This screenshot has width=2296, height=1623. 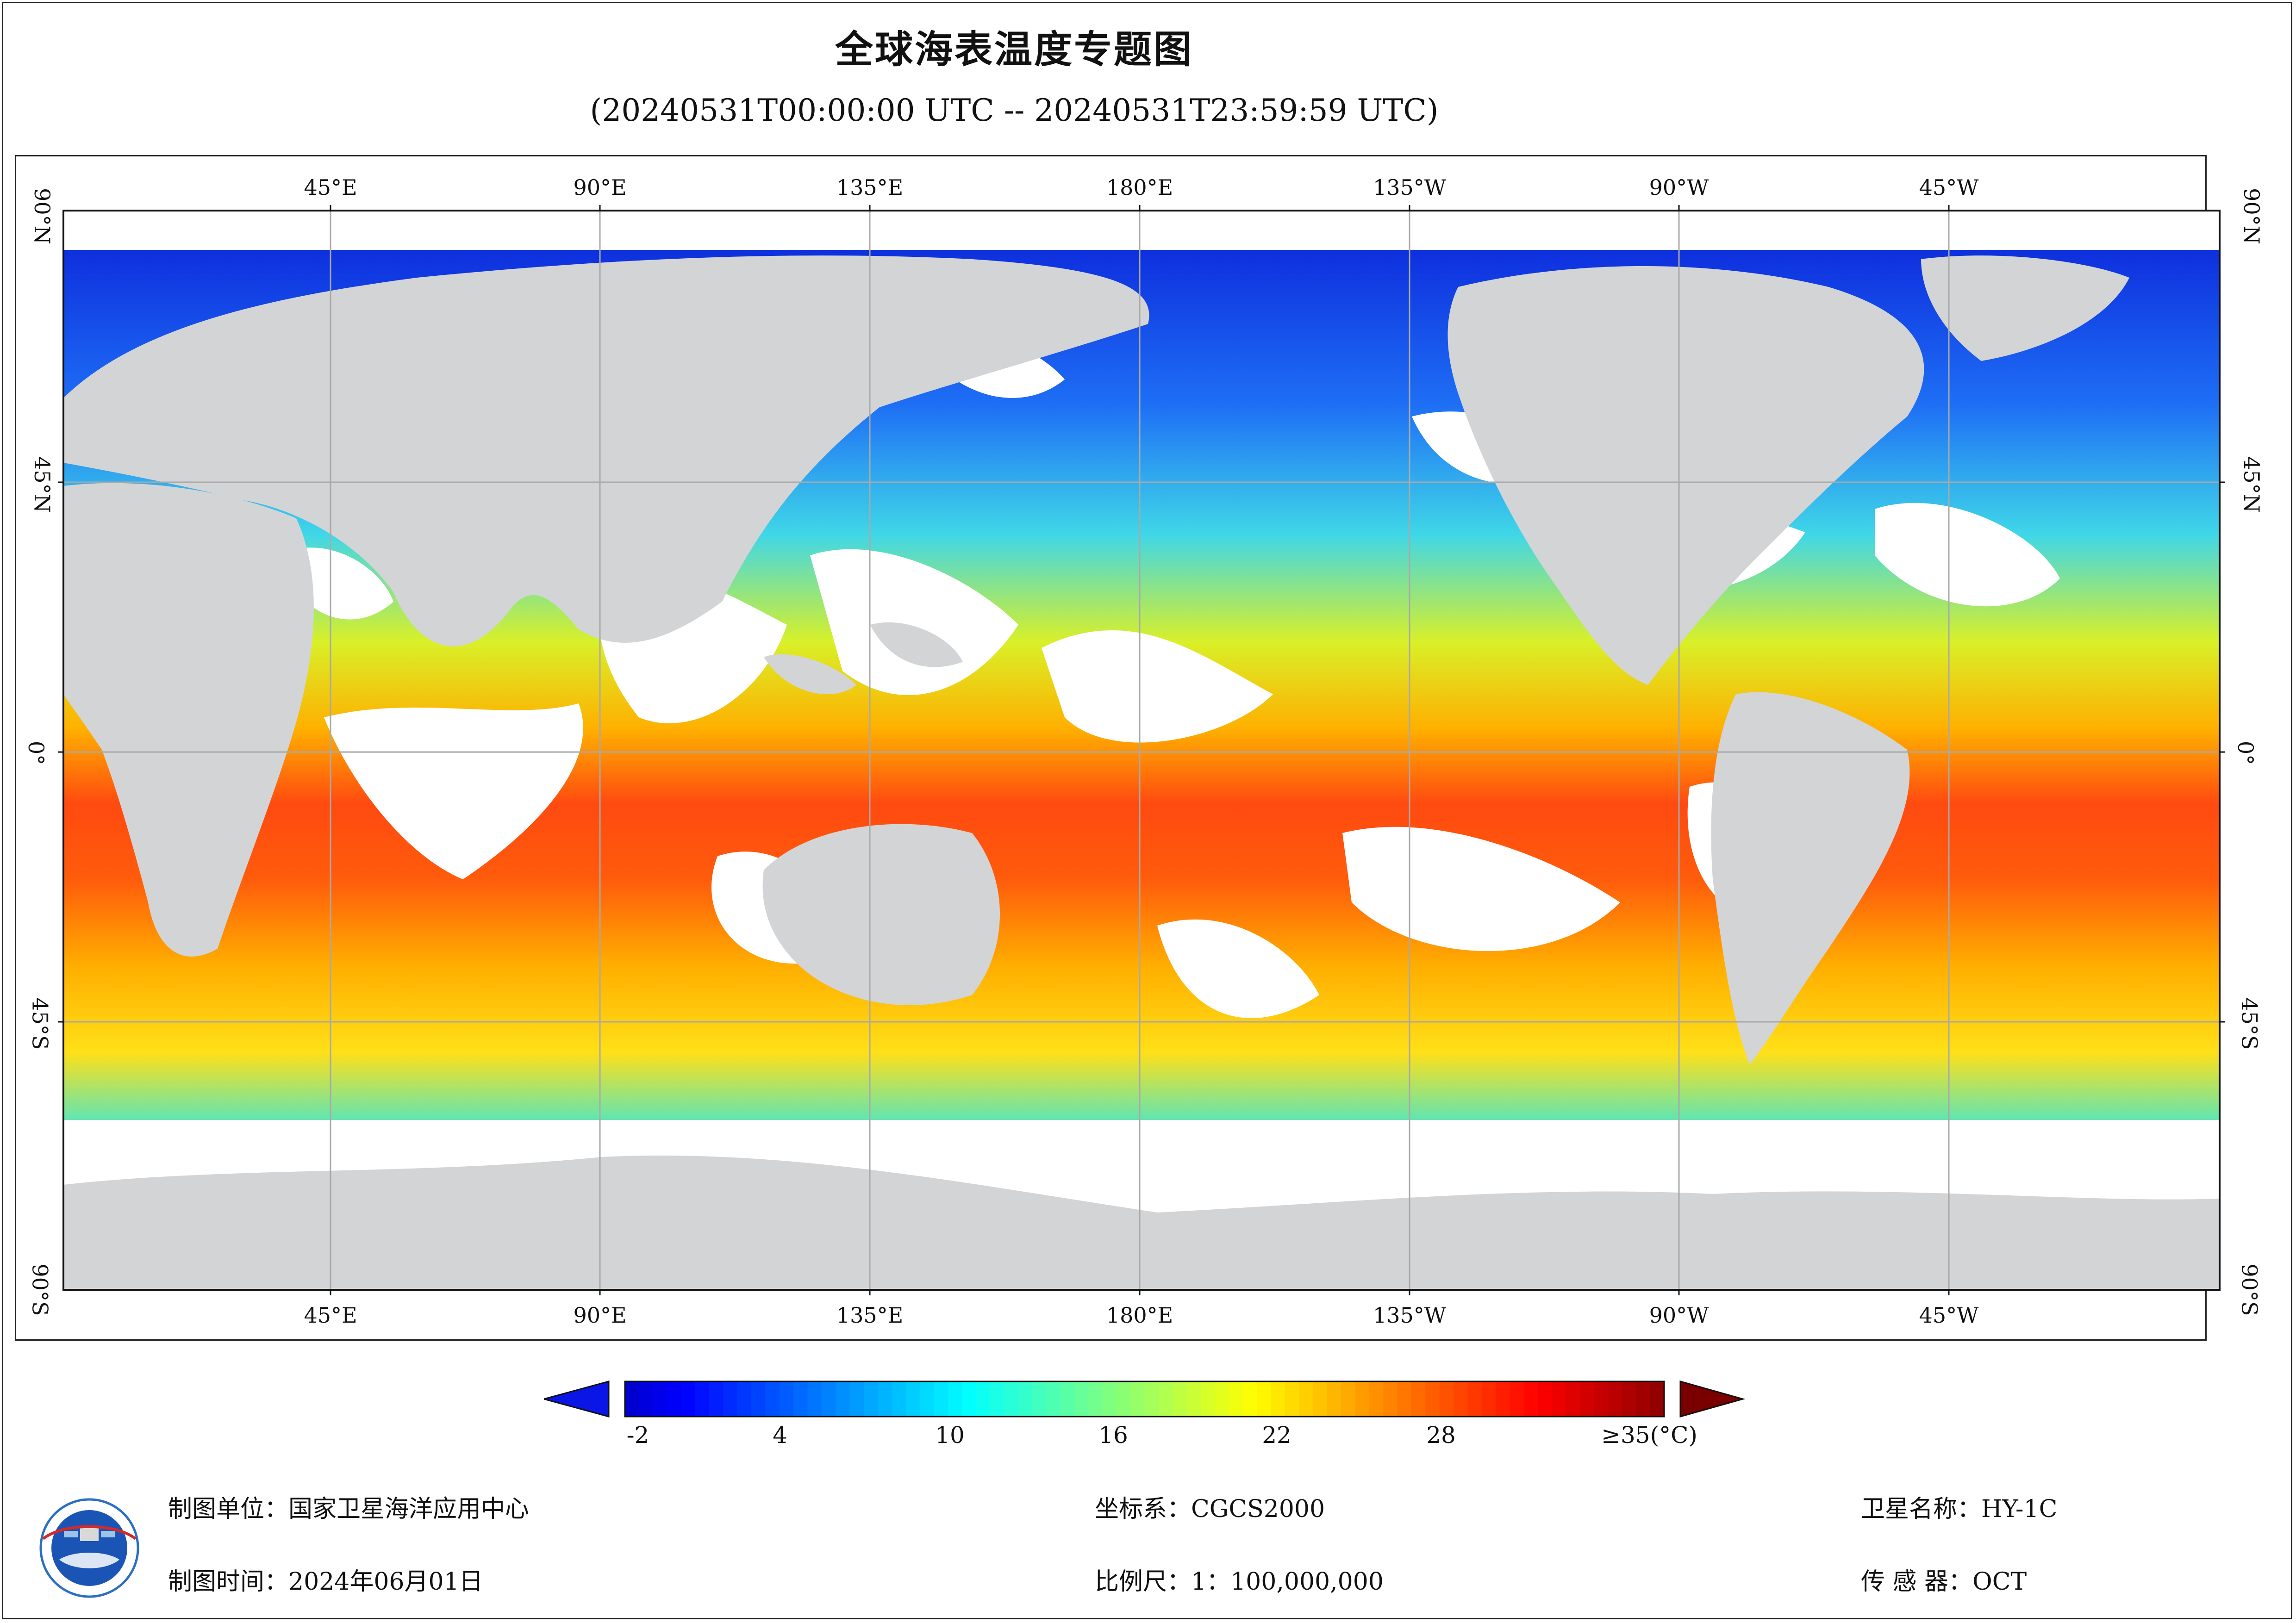 I want to click on nsoas-logo-icon, so click(x=89, y=1548).